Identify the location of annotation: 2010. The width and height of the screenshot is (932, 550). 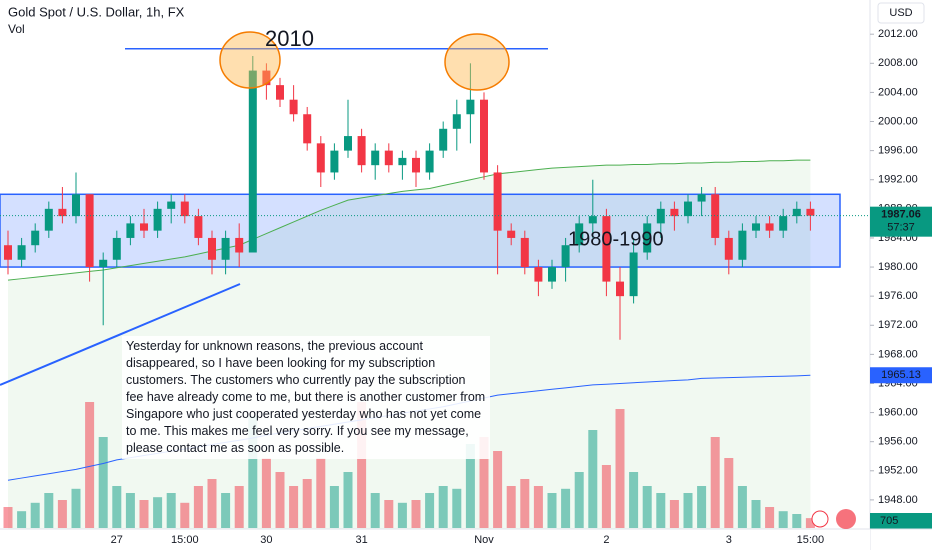
(289, 38).